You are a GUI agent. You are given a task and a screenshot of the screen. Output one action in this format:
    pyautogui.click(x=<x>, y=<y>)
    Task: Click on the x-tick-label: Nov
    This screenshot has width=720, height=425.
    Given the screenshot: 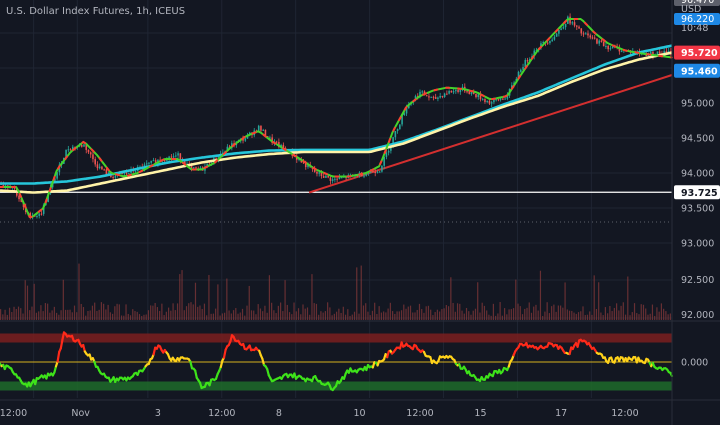 What is the action you would take?
    pyautogui.click(x=80, y=413)
    